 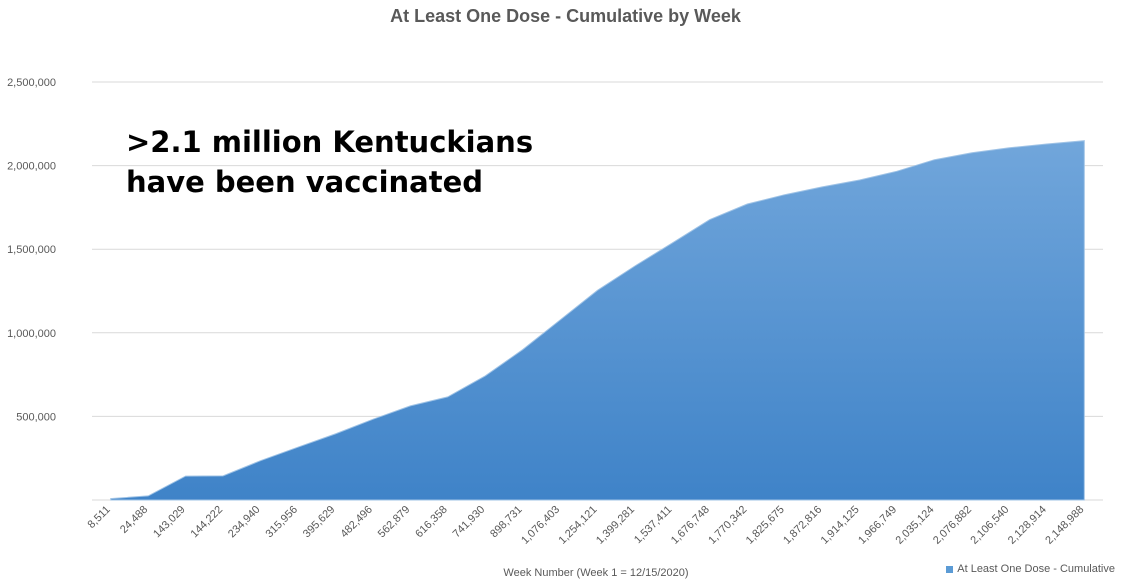 I want to click on y-tick-label: 2,500,000, so click(x=31, y=83).